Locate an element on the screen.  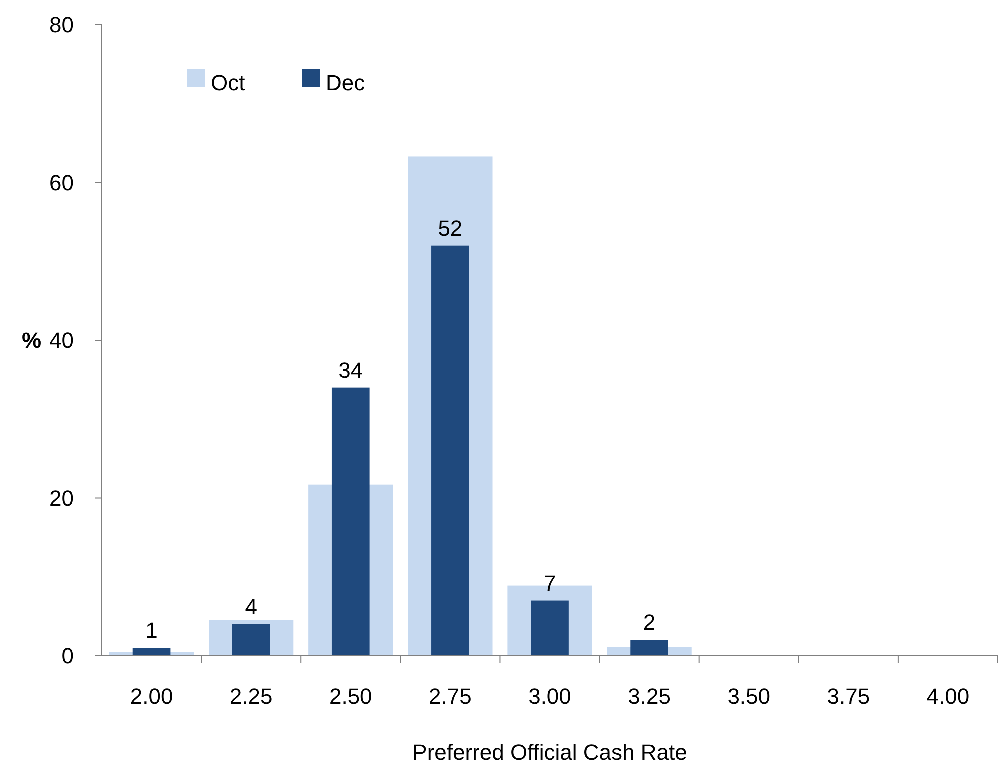
x-tick-label: 3.25 is located at coordinates (649, 696).